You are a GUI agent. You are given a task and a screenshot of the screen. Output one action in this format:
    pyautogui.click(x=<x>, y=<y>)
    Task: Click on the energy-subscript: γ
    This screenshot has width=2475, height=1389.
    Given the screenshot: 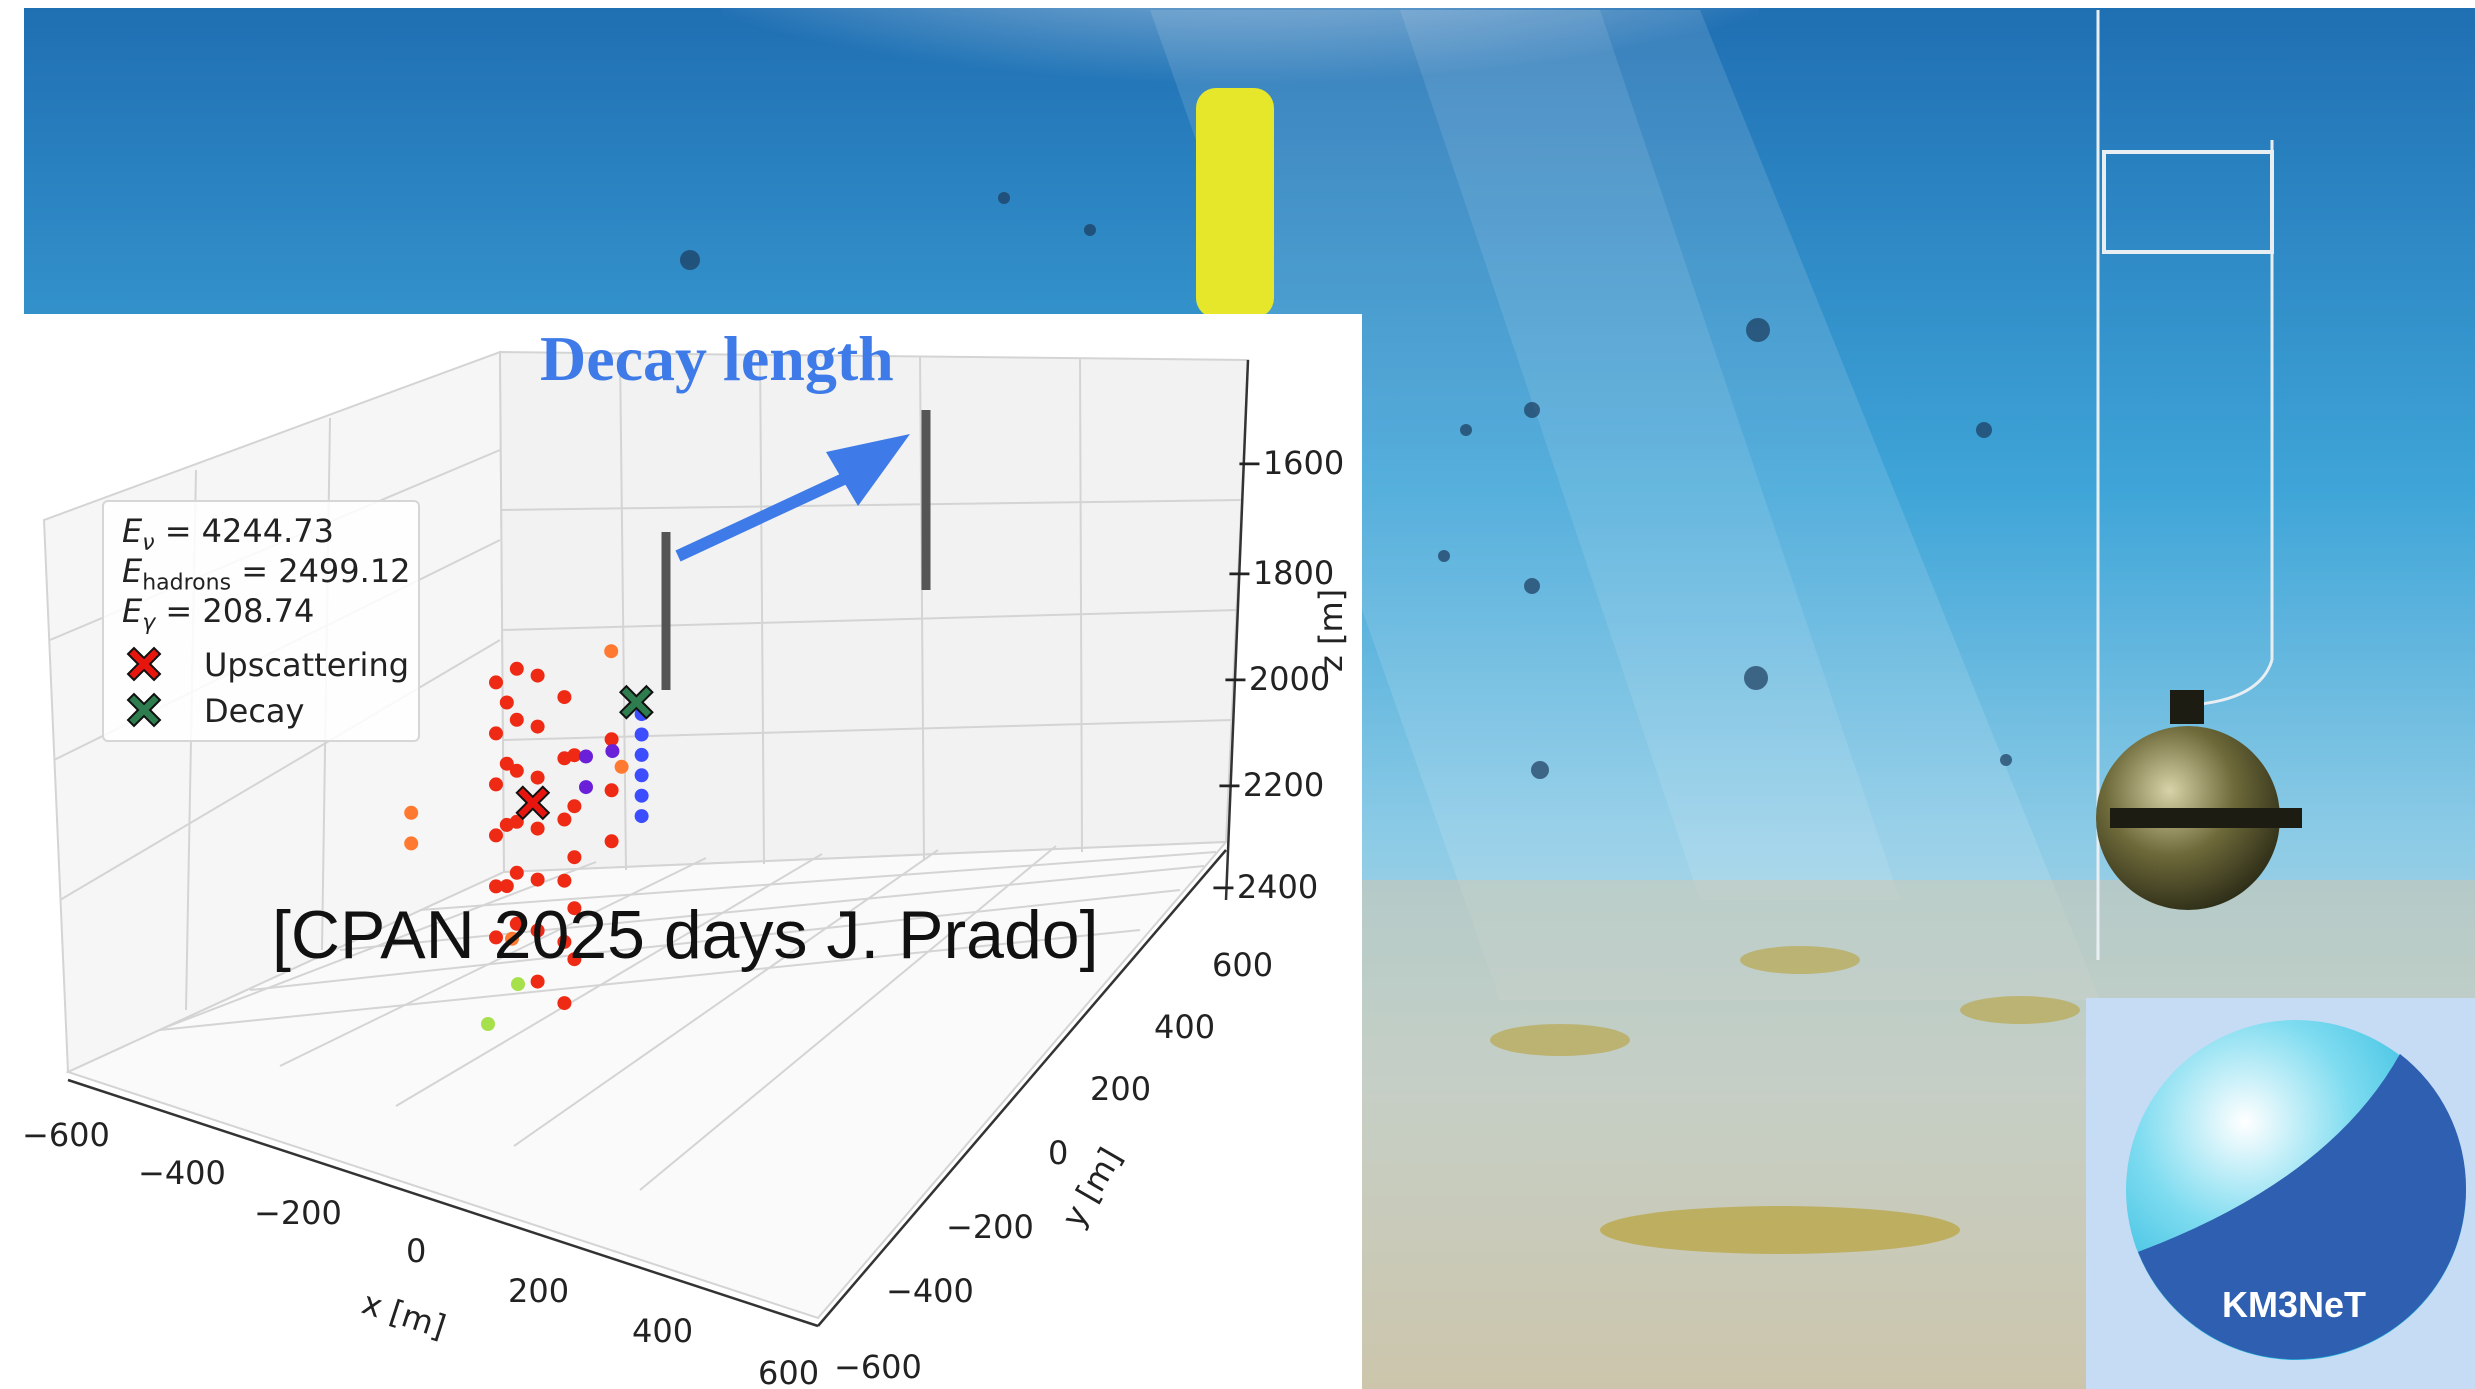 What is the action you would take?
    pyautogui.click(x=149, y=623)
    